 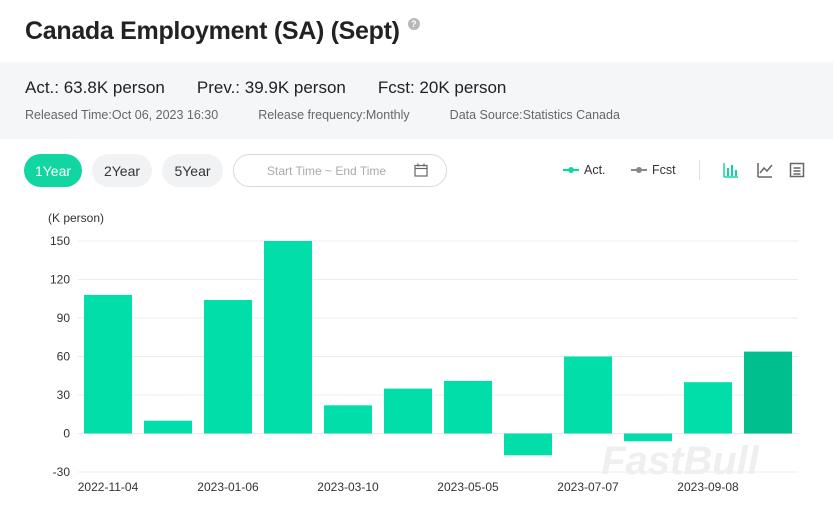 What do you see at coordinates (95, 87) in the screenshot?
I see `actual-value: Act.: 63.8K person` at bounding box center [95, 87].